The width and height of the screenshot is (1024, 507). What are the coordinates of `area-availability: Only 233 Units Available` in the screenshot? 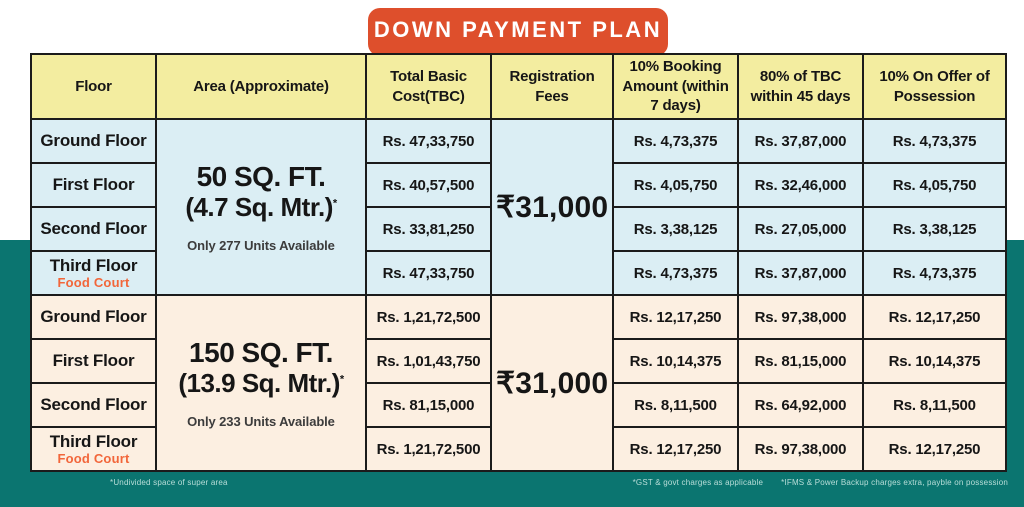 It's located at (261, 421).